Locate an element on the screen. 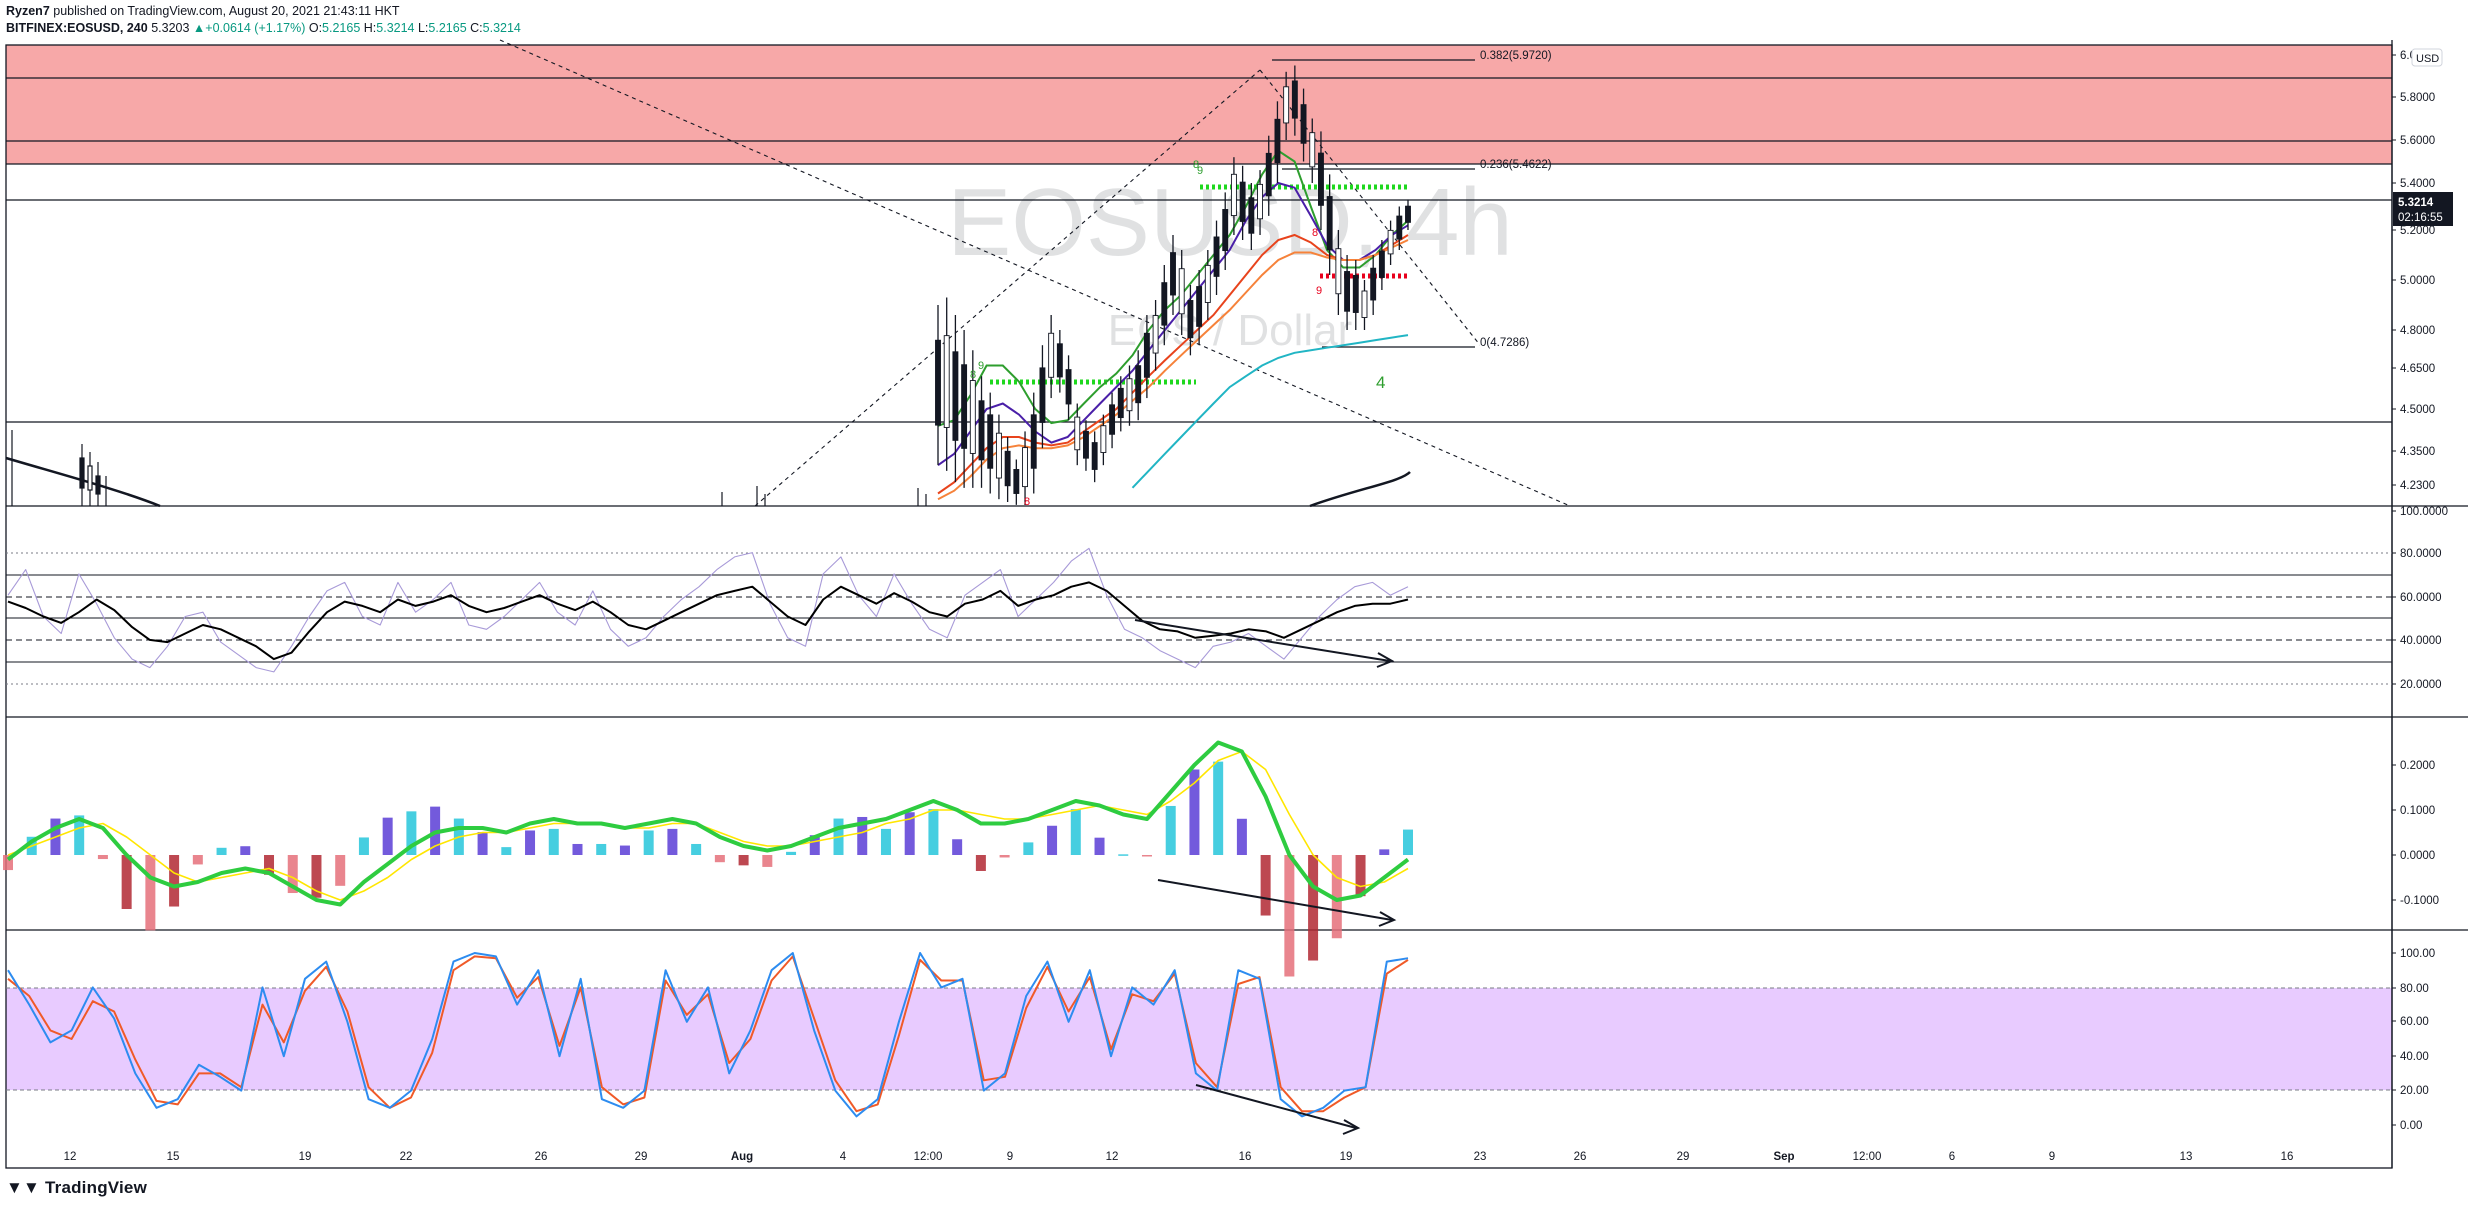  rsi-lines is located at coordinates (708, 610).